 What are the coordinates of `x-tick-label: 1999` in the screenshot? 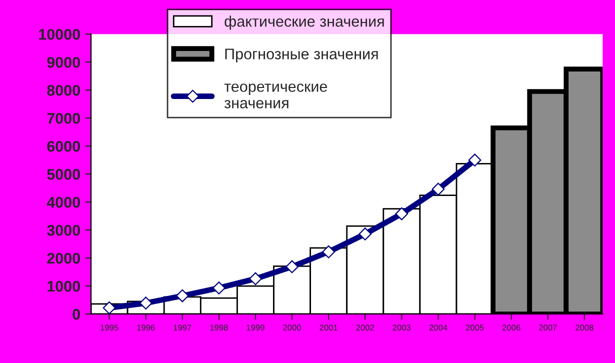 It's located at (255, 327).